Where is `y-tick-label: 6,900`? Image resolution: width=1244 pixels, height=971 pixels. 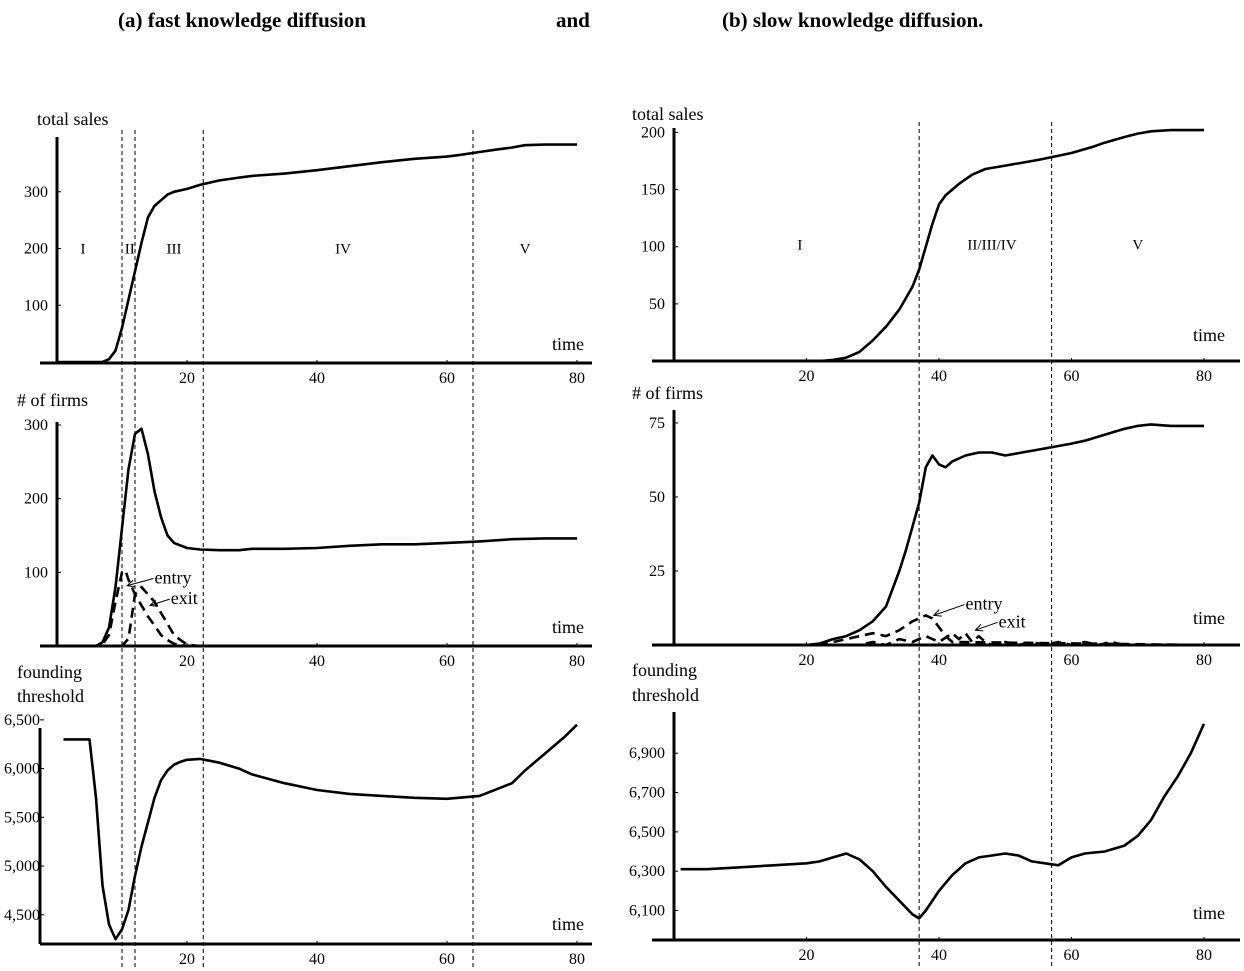 y-tick-label: 6,900 is located at coordinates (647, 753).